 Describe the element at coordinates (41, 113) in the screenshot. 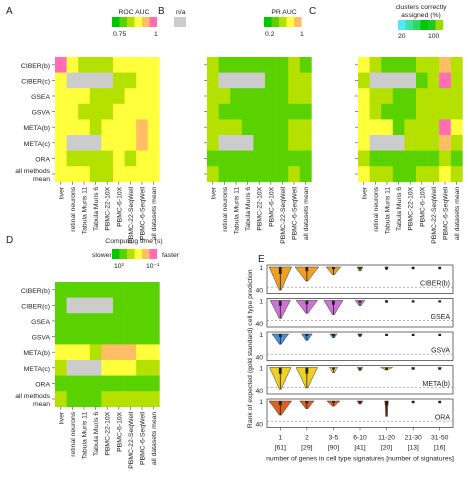

I see `row-label: GSVA` at that location.